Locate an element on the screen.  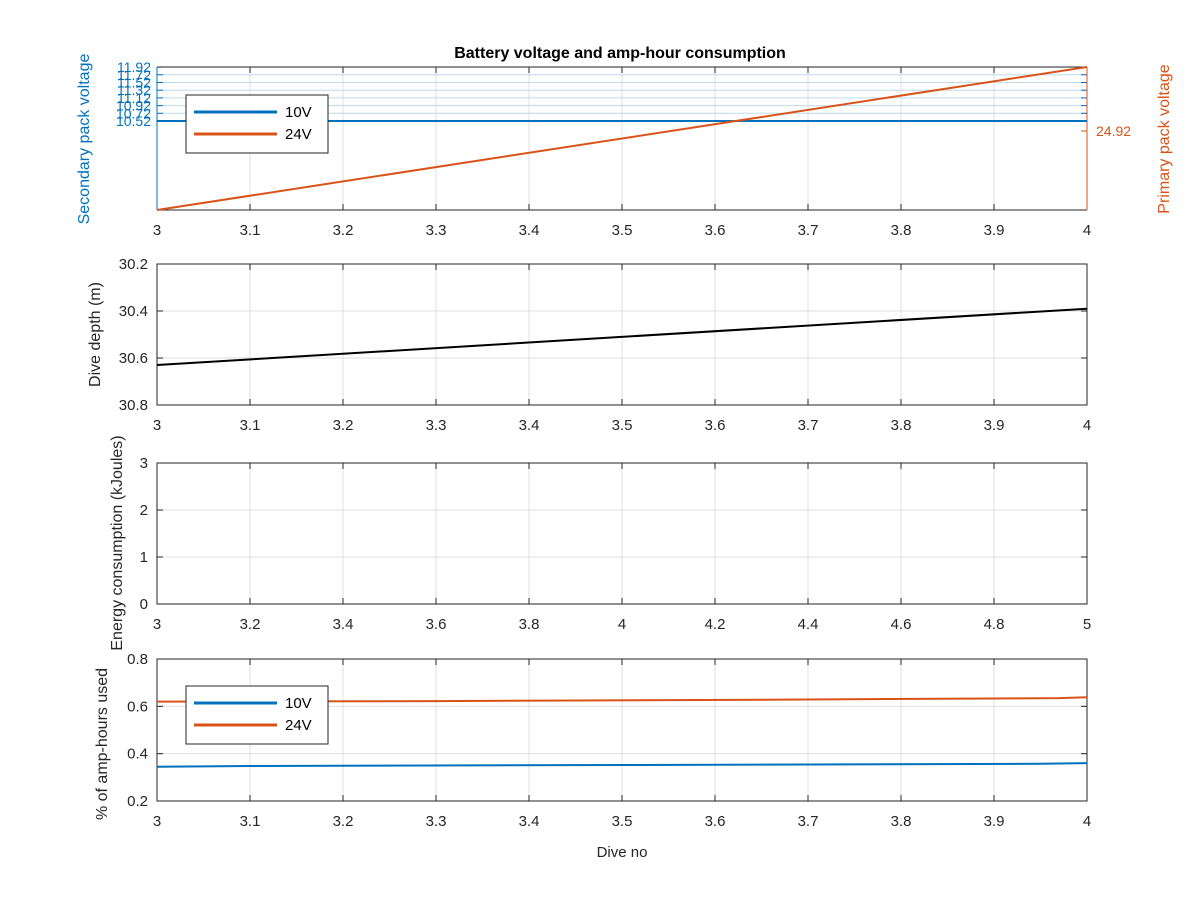
y-axis-label-left: Secondary pack voltage is located at coordinates (84, 139).